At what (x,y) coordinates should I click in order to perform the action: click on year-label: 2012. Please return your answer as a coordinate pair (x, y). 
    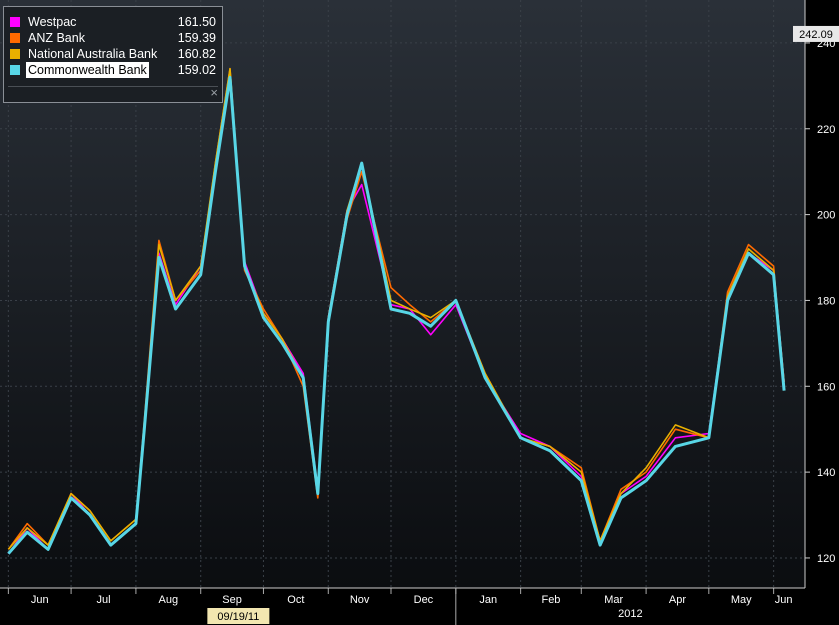
    Looking at the image, I should click on (630, 614).